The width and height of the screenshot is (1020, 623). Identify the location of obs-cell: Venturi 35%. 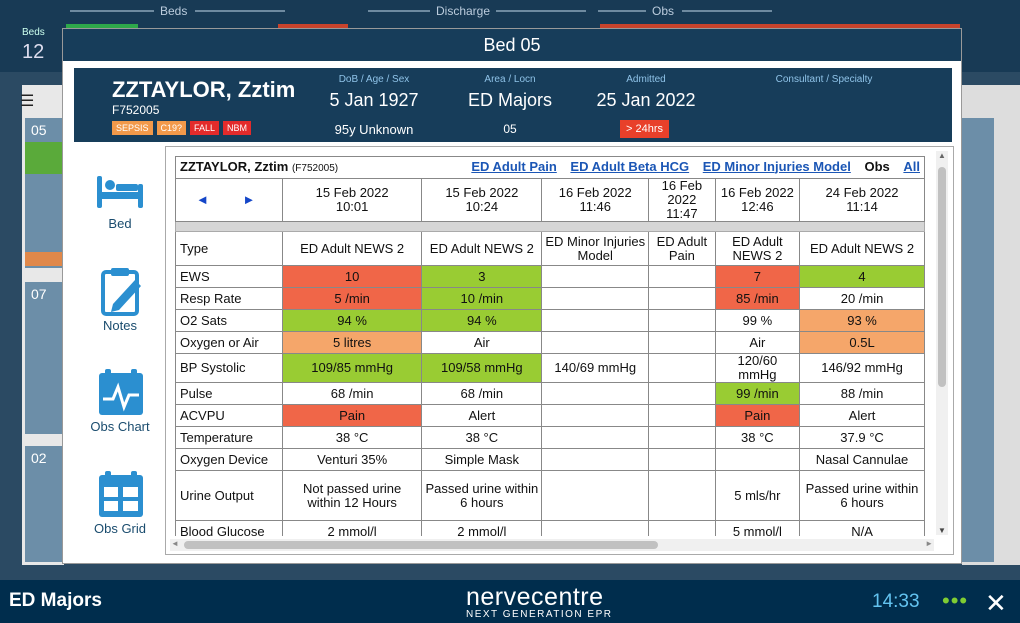
(352, 459).